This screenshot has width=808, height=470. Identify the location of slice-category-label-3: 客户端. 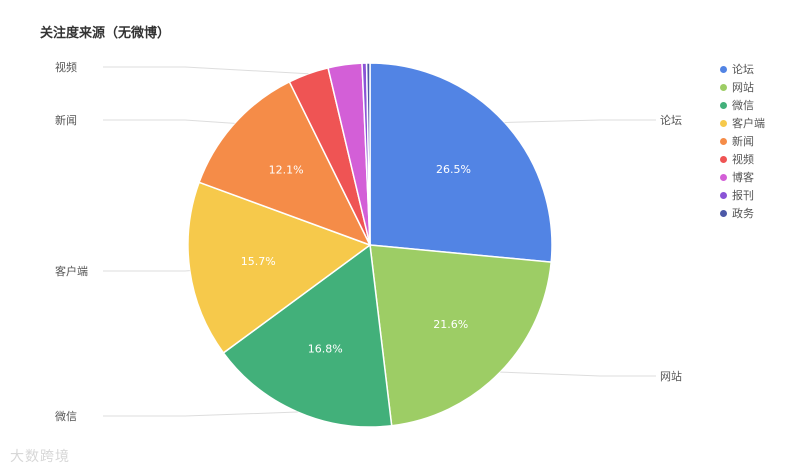
(71, 271).